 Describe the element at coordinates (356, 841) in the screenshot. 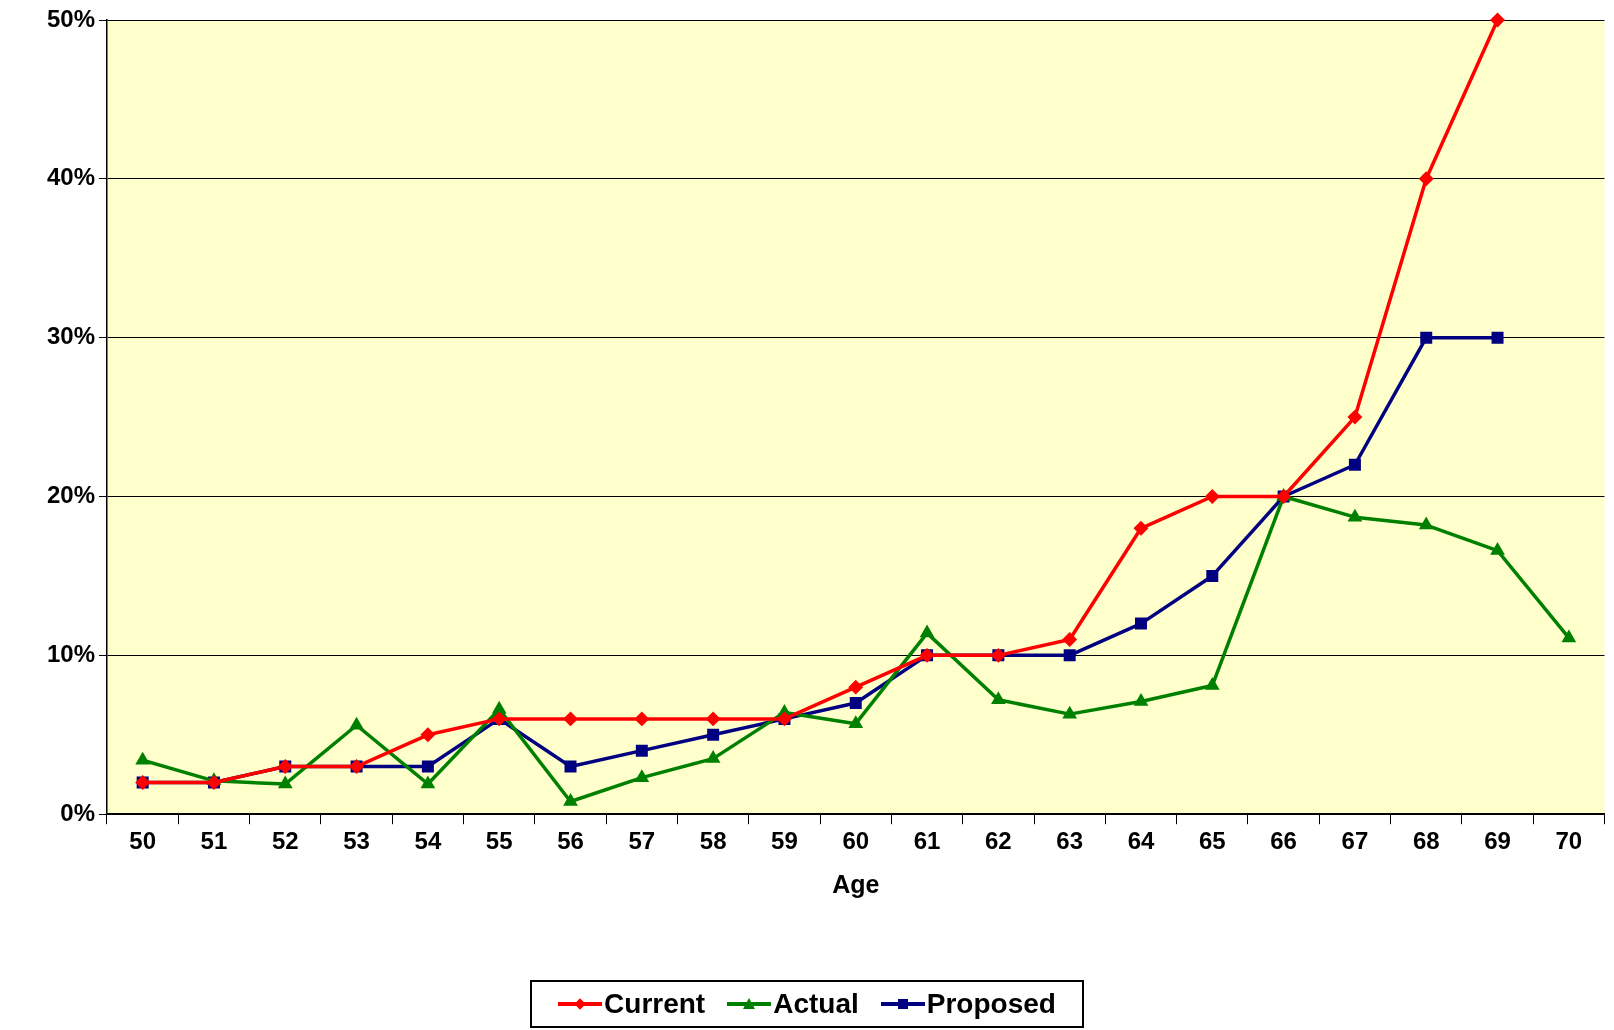

I see `x-tick-label: 53` at that location.